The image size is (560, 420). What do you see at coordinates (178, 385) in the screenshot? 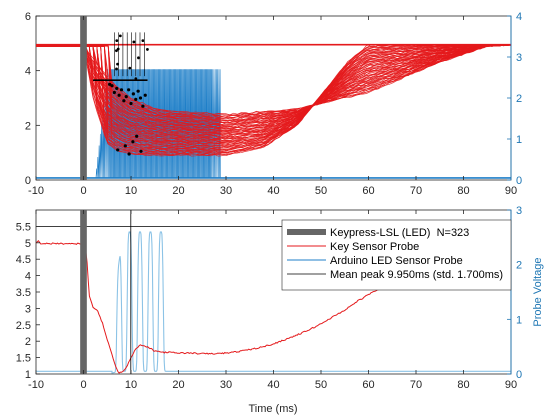
I see `bottom-x-tick-label: 20` at bounding box center [178, 385].